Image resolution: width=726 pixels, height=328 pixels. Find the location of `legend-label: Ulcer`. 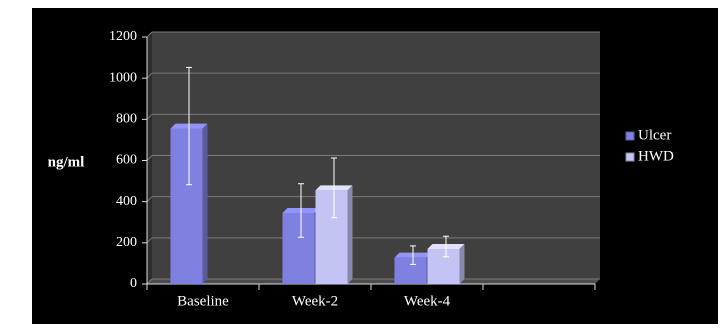

legend-label: Ulcer is located at coordinates (654, 135).